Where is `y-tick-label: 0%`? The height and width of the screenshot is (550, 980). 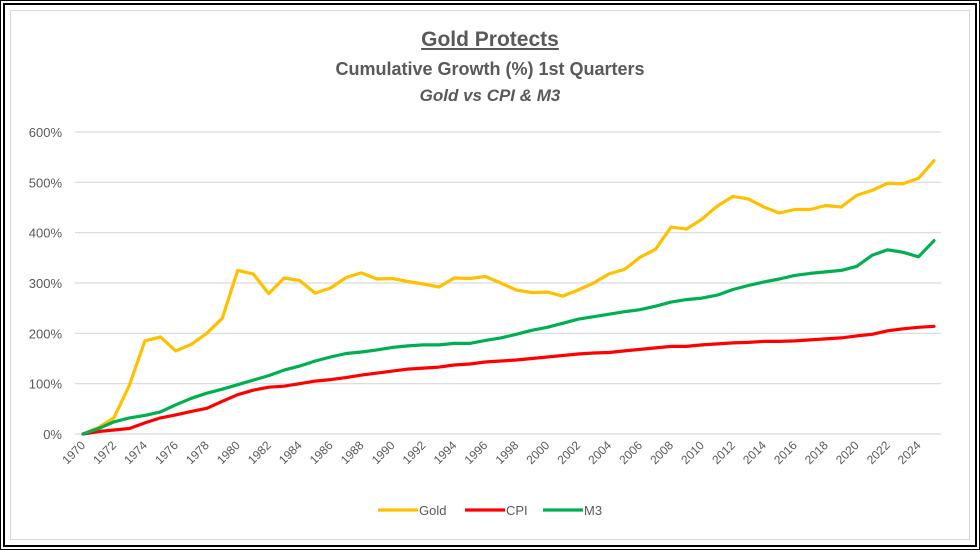
y-tick-label: 0% is located at coordinates (52, 434).